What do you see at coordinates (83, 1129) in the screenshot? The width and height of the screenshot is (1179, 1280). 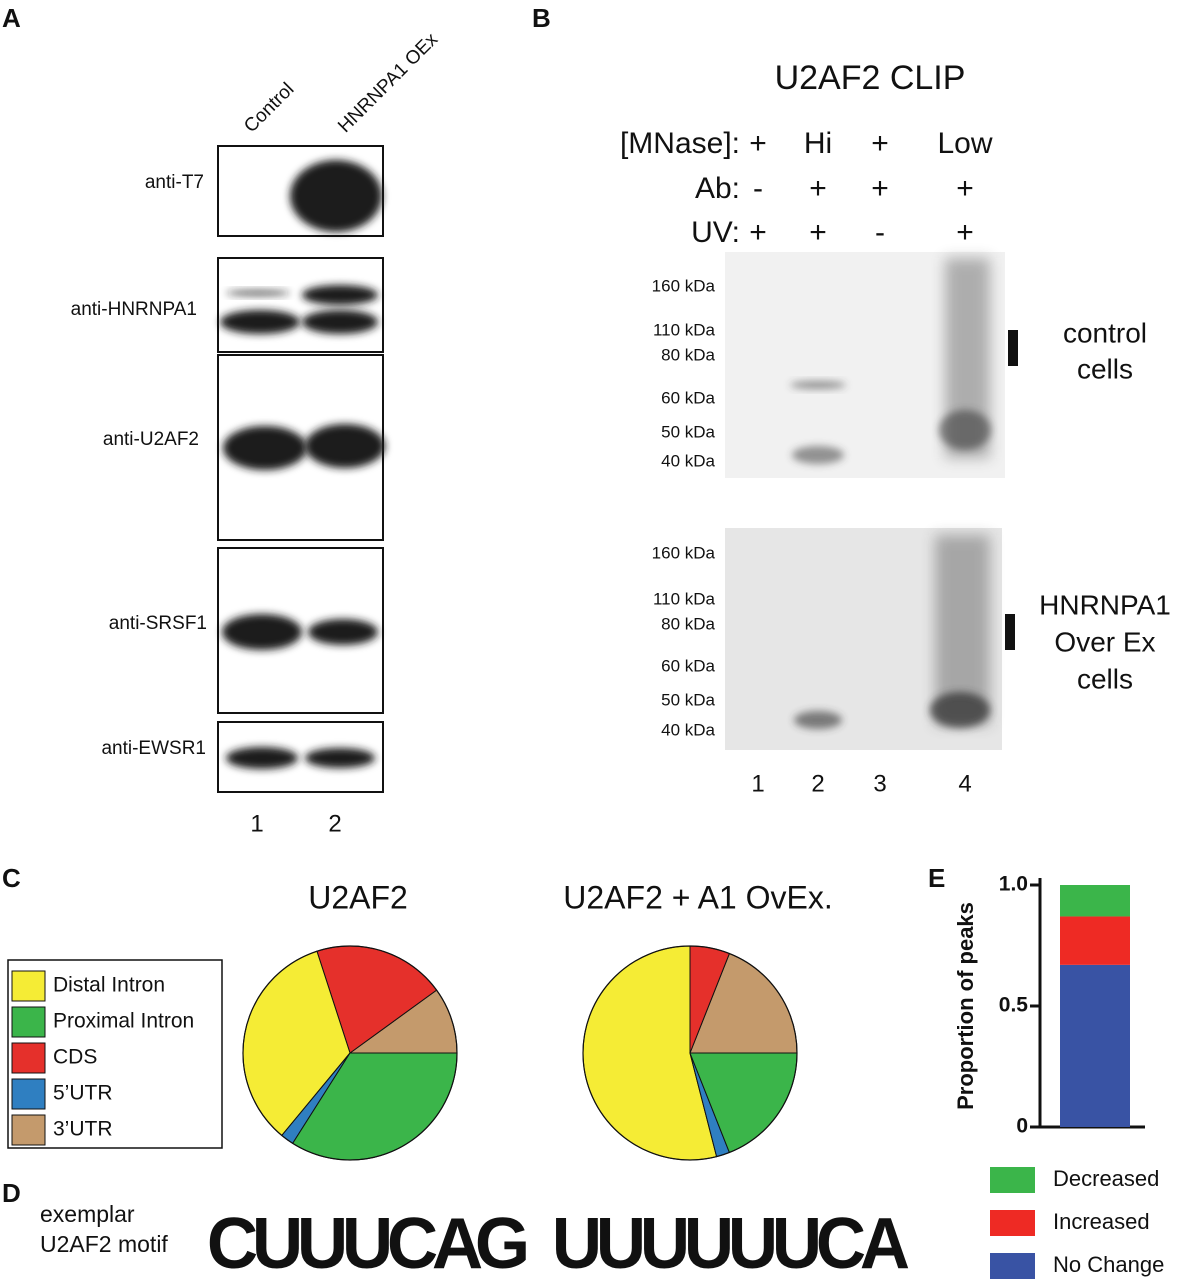 I see `legend-label: 3’UTR` at bounding box center [83, 1129].